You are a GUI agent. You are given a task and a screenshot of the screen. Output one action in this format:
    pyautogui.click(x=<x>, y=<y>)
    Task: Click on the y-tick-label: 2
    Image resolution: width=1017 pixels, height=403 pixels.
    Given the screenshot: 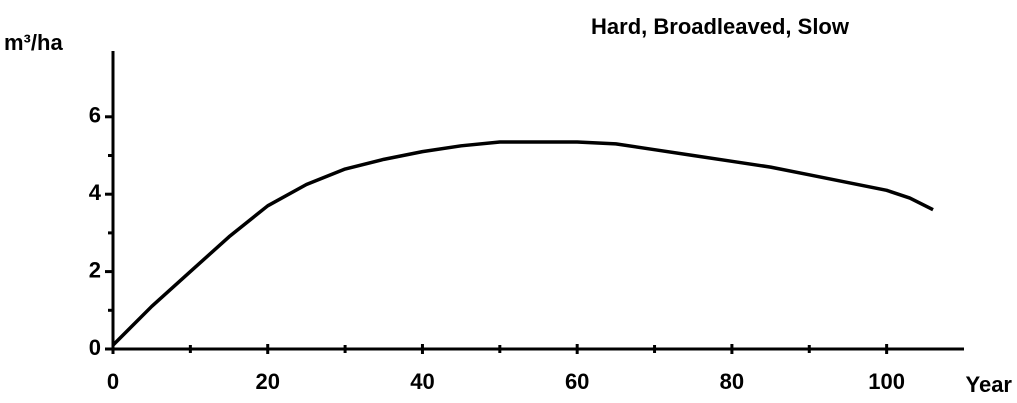 What is the action you would take?
    pyautogui.click(x=95, y=269)
    